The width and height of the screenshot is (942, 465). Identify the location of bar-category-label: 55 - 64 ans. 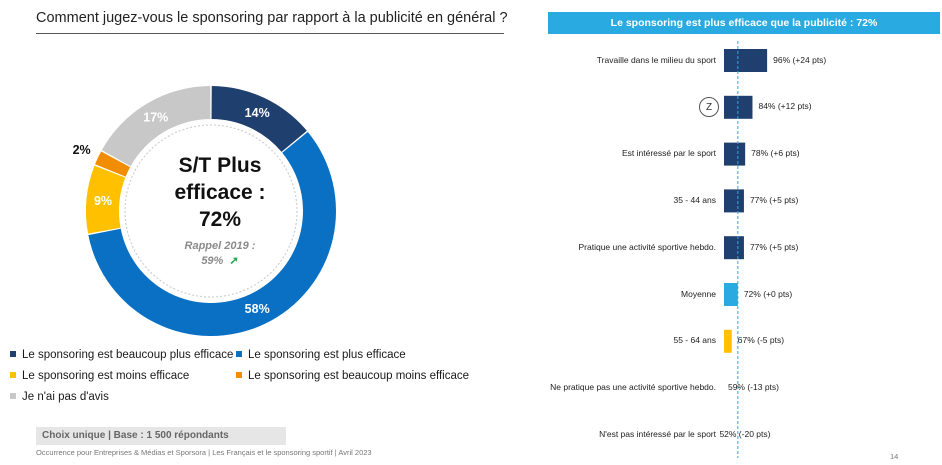
(694, 340).